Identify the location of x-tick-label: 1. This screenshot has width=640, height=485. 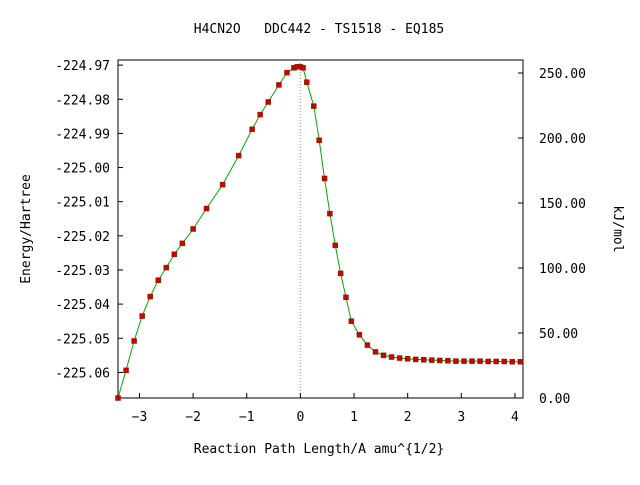
(354, 417).